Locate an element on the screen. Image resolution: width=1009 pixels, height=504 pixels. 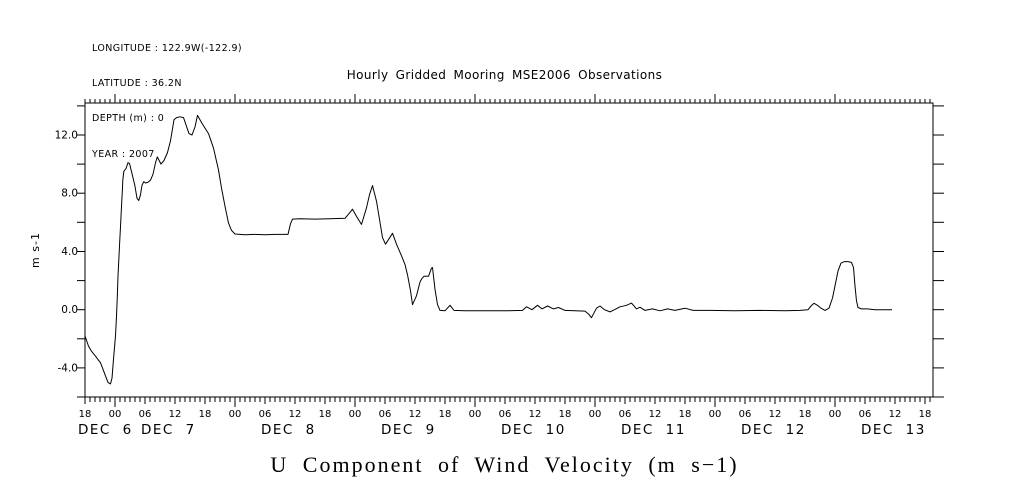
x-date-label: DEC 6 is located at coordinates (105, 430).